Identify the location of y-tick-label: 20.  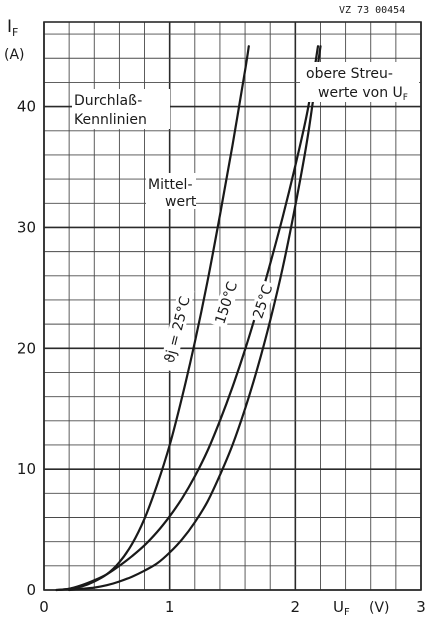
(26, 348).